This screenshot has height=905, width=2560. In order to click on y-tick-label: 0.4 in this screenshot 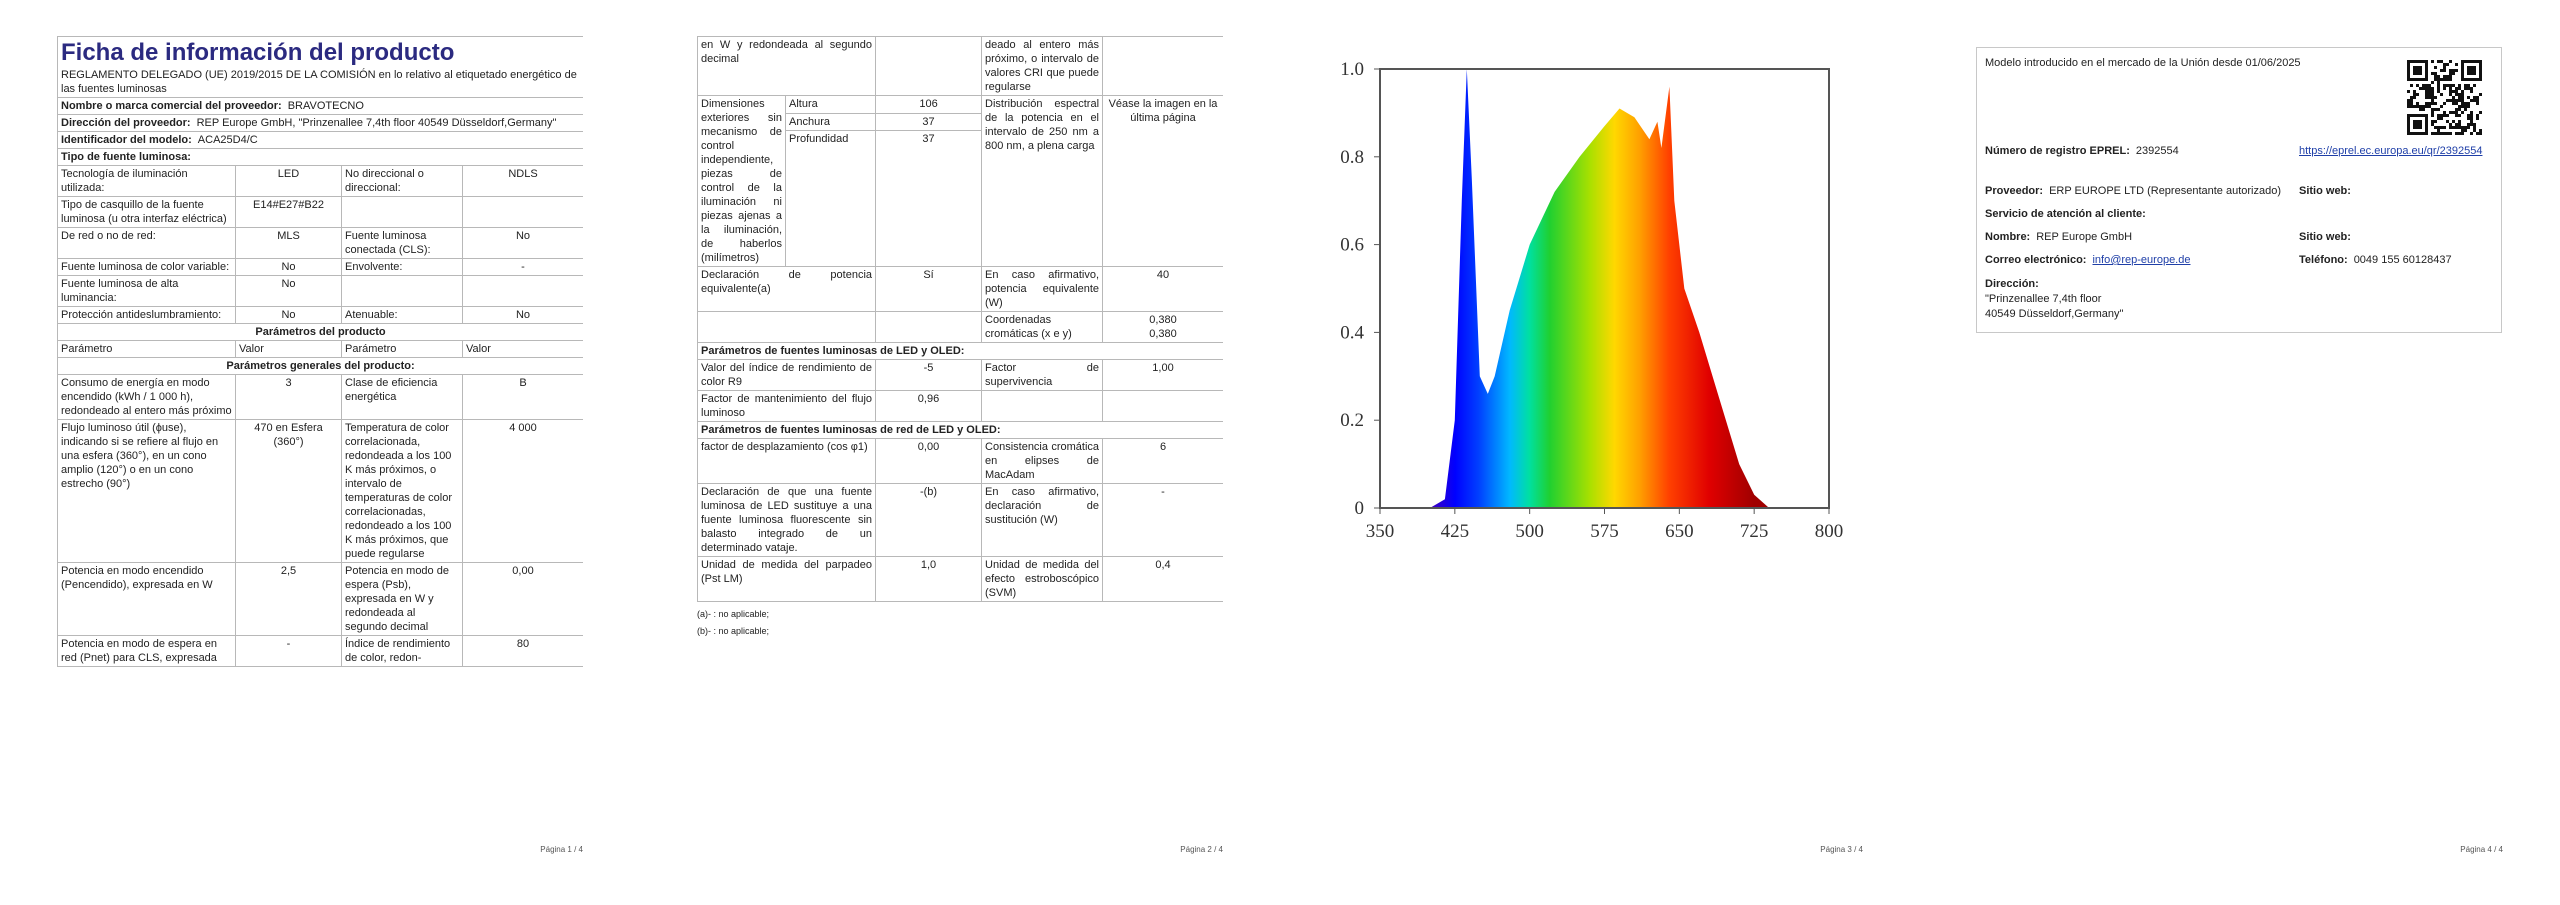, I will do `click(1352, 332)`.